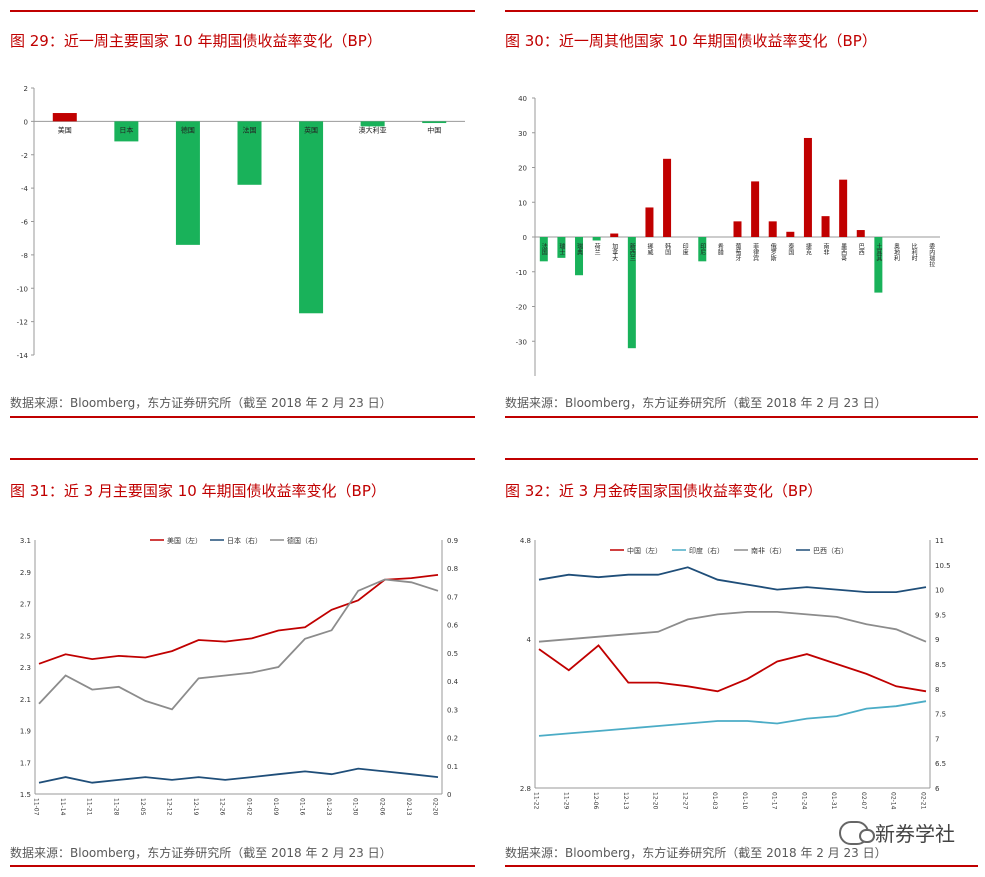 The height and width of the screenshot is (877, 985). I want to click on left-tick-label: 4, so click(529, 640).